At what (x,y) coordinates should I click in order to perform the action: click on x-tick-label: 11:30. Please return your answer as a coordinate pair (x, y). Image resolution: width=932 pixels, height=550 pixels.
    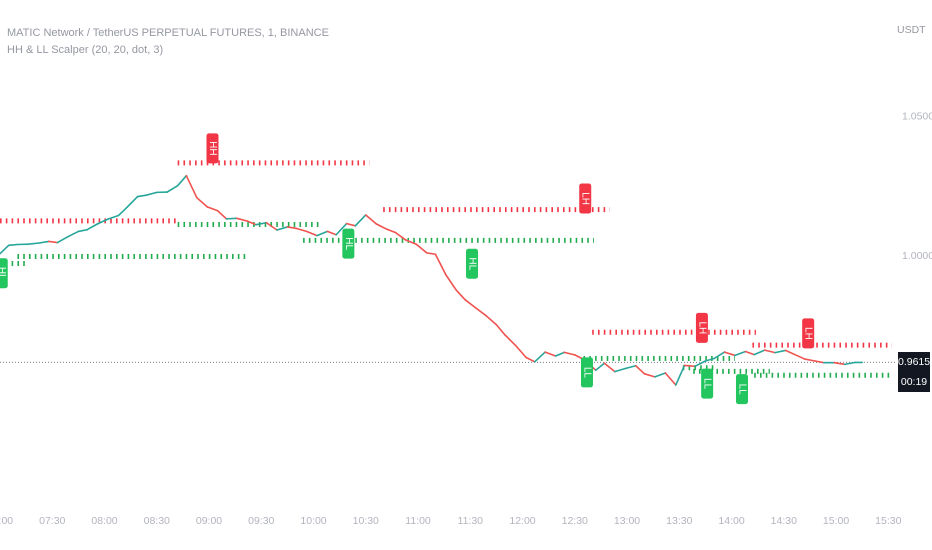
    Looking at the image, I should click on (471, 521).